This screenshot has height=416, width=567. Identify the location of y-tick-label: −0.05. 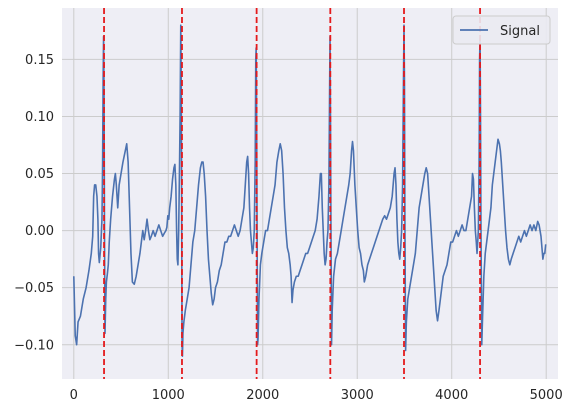
(34, 288).